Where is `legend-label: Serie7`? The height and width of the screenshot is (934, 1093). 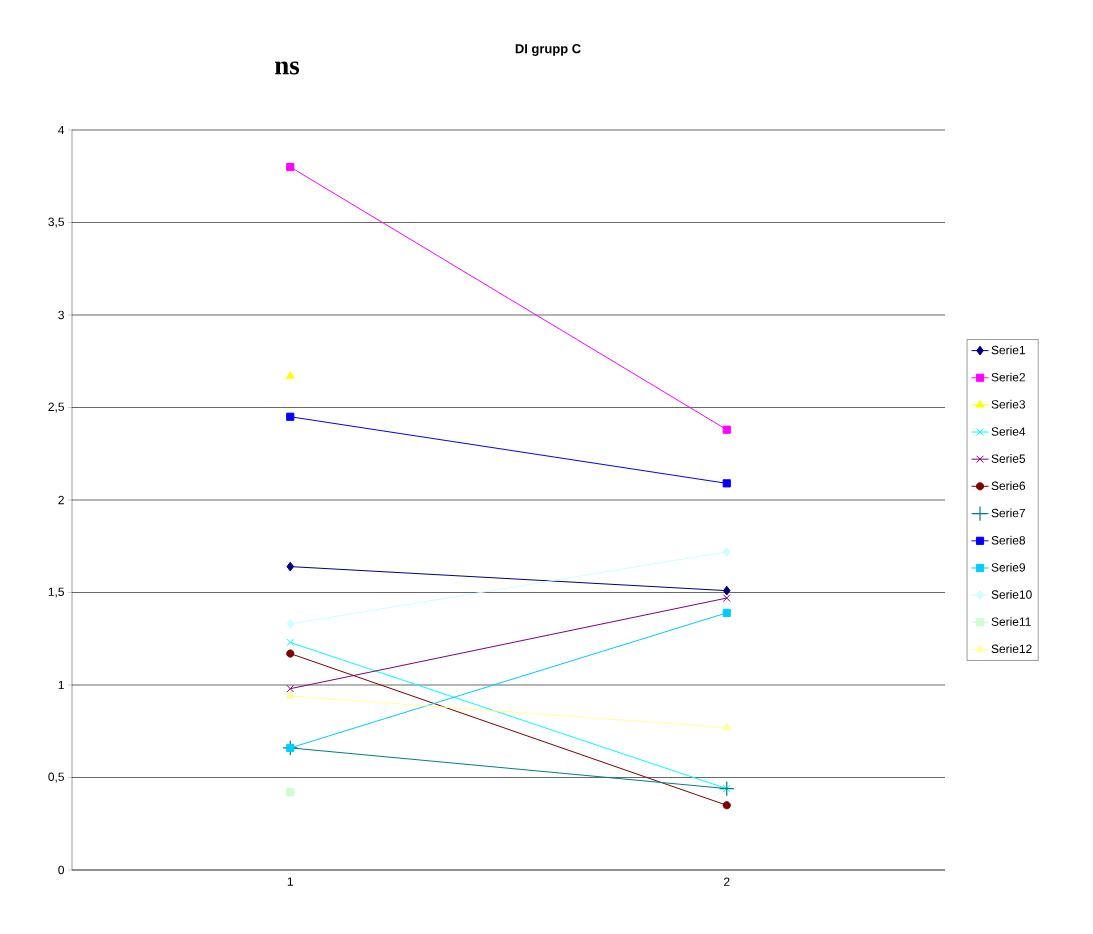
legend-label: Serie7 is located at coordinates (1008, 513).